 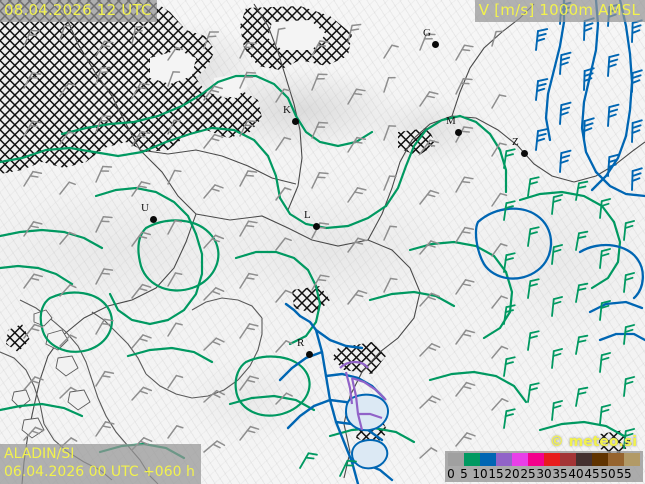 What do you see at coordinates (301, 343) in the screenshot?
I see `city-label: R` at bounding box center [301, 343].